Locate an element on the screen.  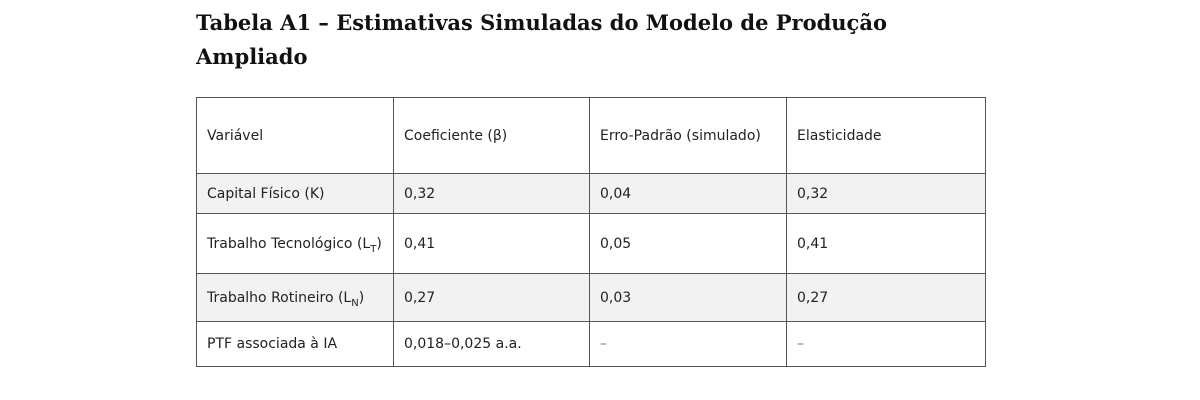
table-row: Capital Físico (K) 0,32 0,04 0,32 is located at coordinates (591, 193).